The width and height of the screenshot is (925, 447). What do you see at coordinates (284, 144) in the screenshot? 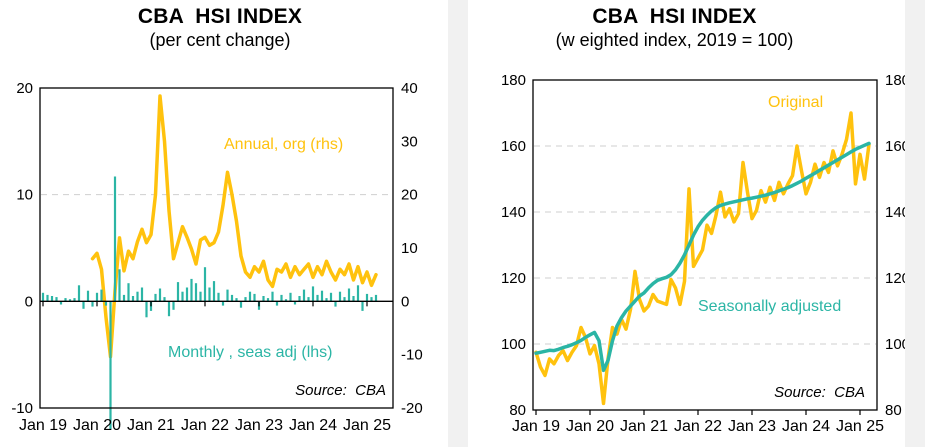
I see `annual-series-label: Annual, org (rhs)` at bounding box center [284, 144].